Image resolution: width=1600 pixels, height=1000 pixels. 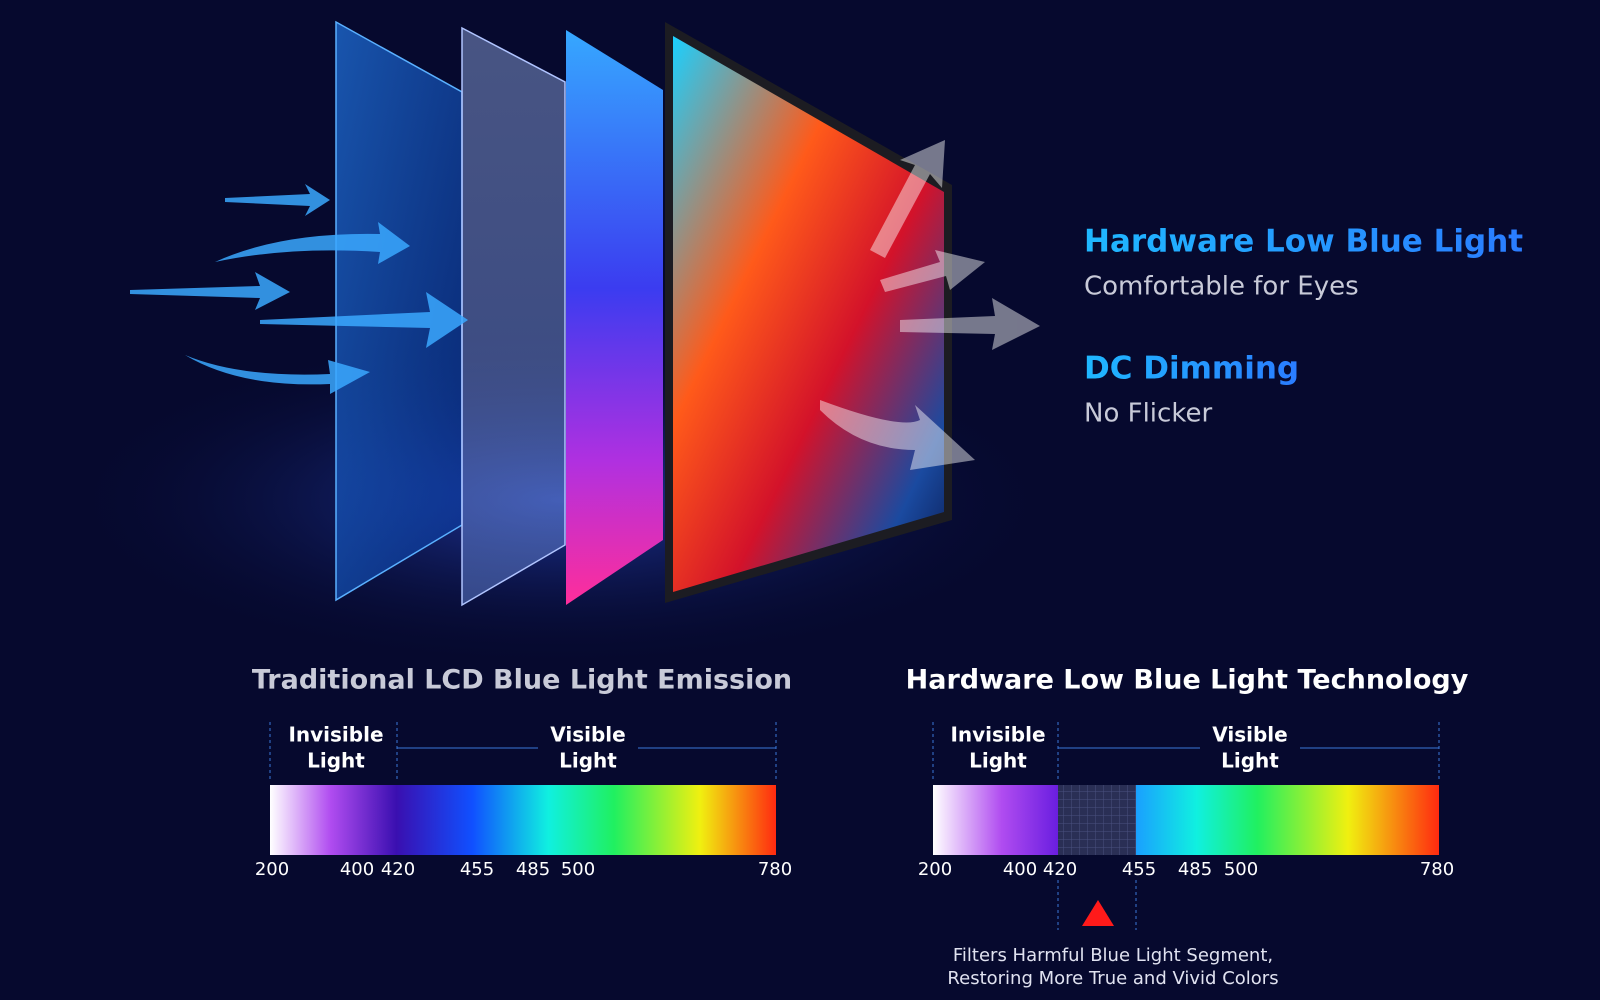 I want to click on feature-title: DC Dimming, so click(x=1191, y=369).